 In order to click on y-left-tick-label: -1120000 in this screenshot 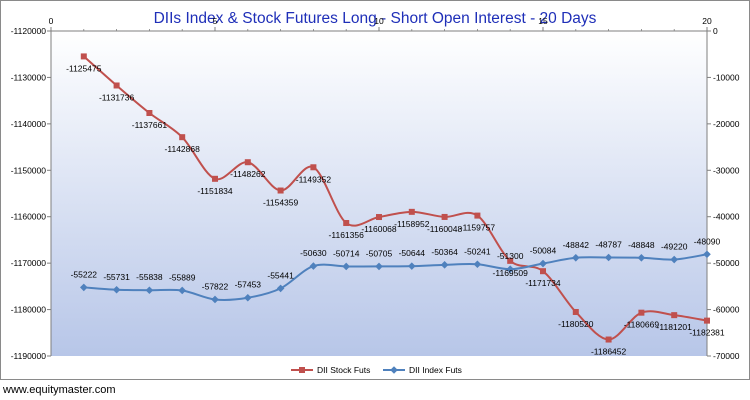, I will do `click(29, 31)`.